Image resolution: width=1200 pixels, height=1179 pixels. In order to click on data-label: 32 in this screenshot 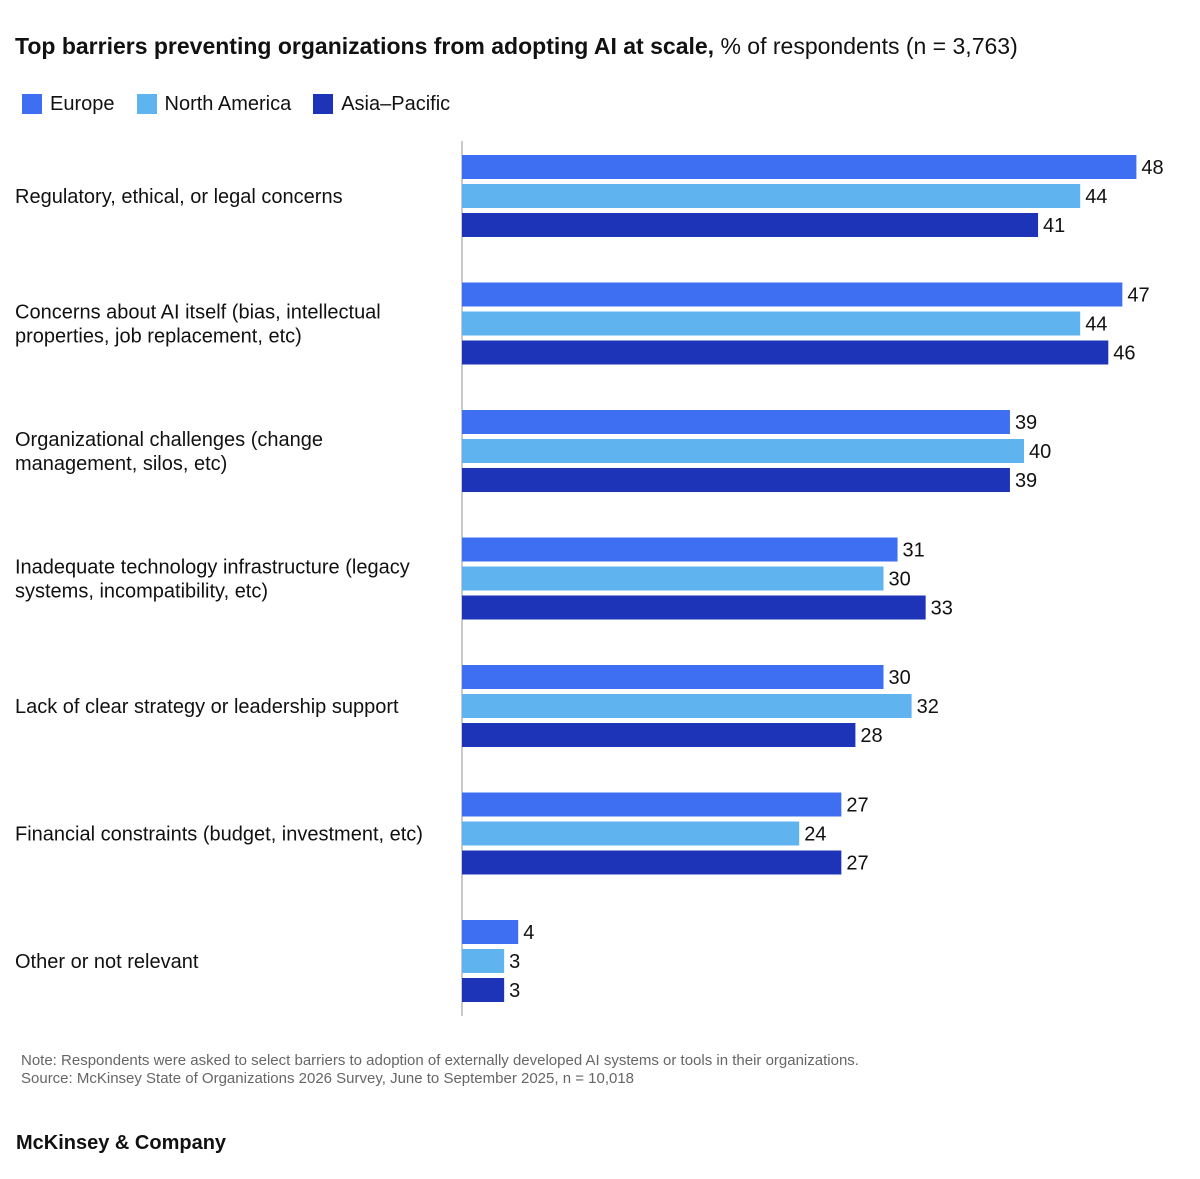, I will do `click(928, 707)`.